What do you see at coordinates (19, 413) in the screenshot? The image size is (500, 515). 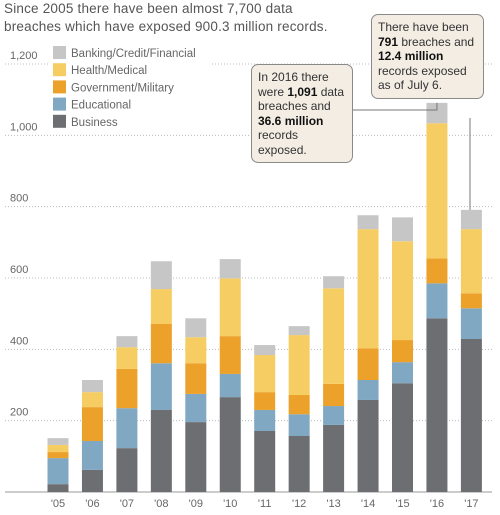 I see `y-tick-label: 200` at bounding box center [19, 413].